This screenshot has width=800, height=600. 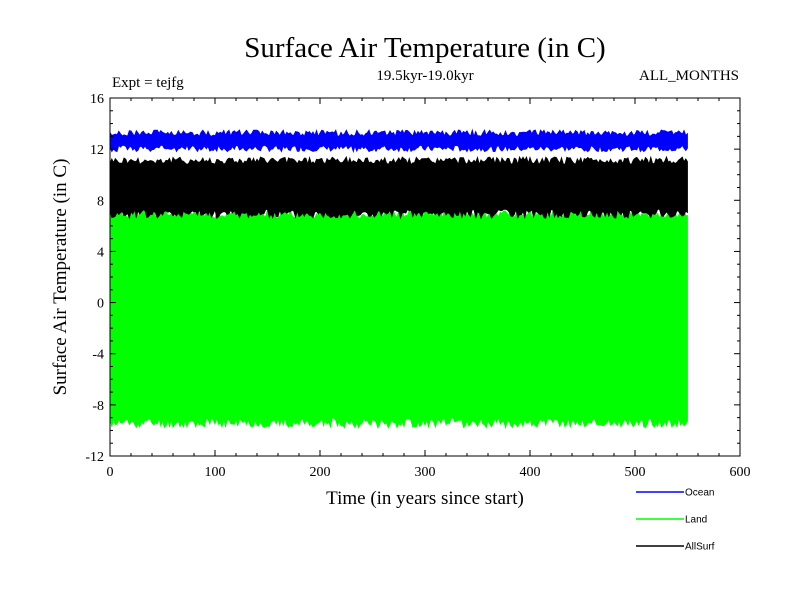 What do you see at coordinates (699, 493) in the screenshot?
I see `legend-label-ocean: Ocean` at bounding box center [699, 493].